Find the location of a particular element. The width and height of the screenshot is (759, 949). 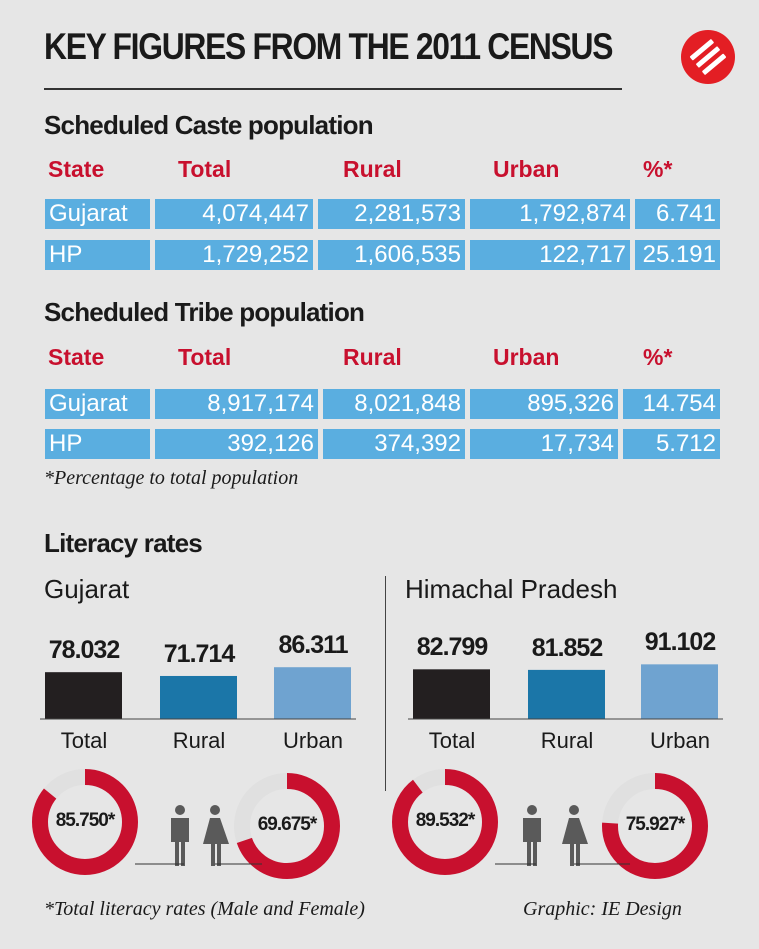

table-cell: 1,792,874 is located at coordinates (550, 214).